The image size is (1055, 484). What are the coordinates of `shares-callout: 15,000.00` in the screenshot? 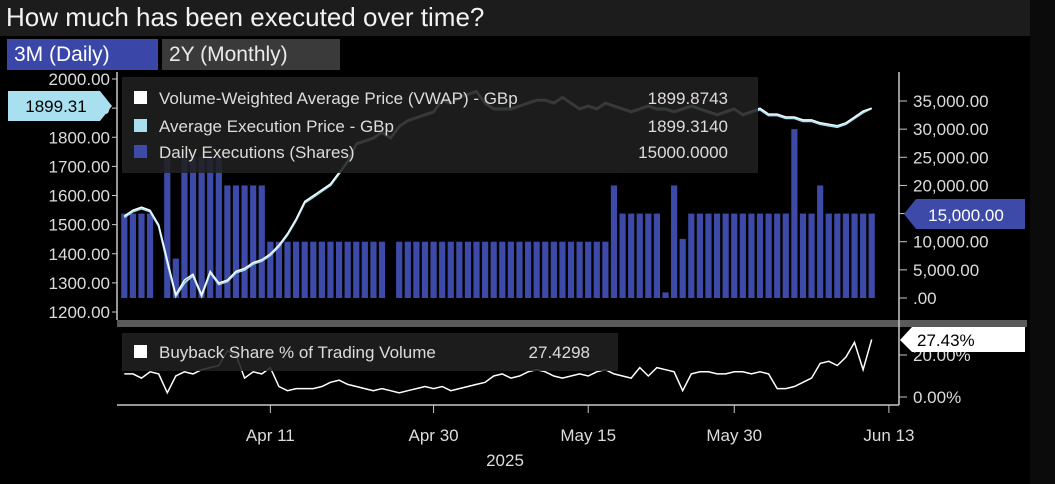 It's located at (964, 214).